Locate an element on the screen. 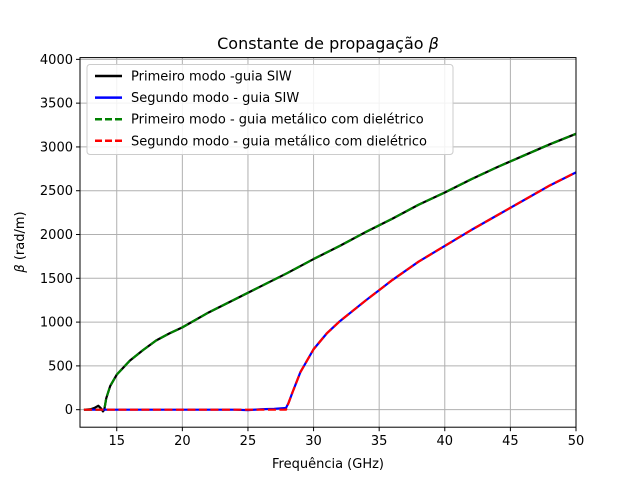  y-tick-label: 3000 is located at coordinates (56, 147).